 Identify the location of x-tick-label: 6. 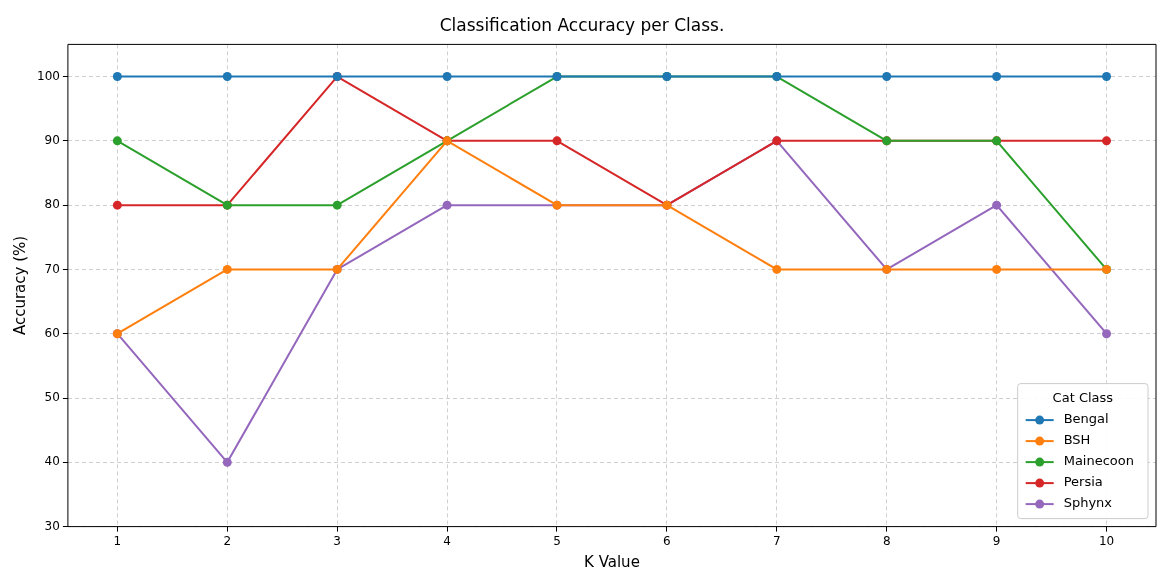
(667, 540).